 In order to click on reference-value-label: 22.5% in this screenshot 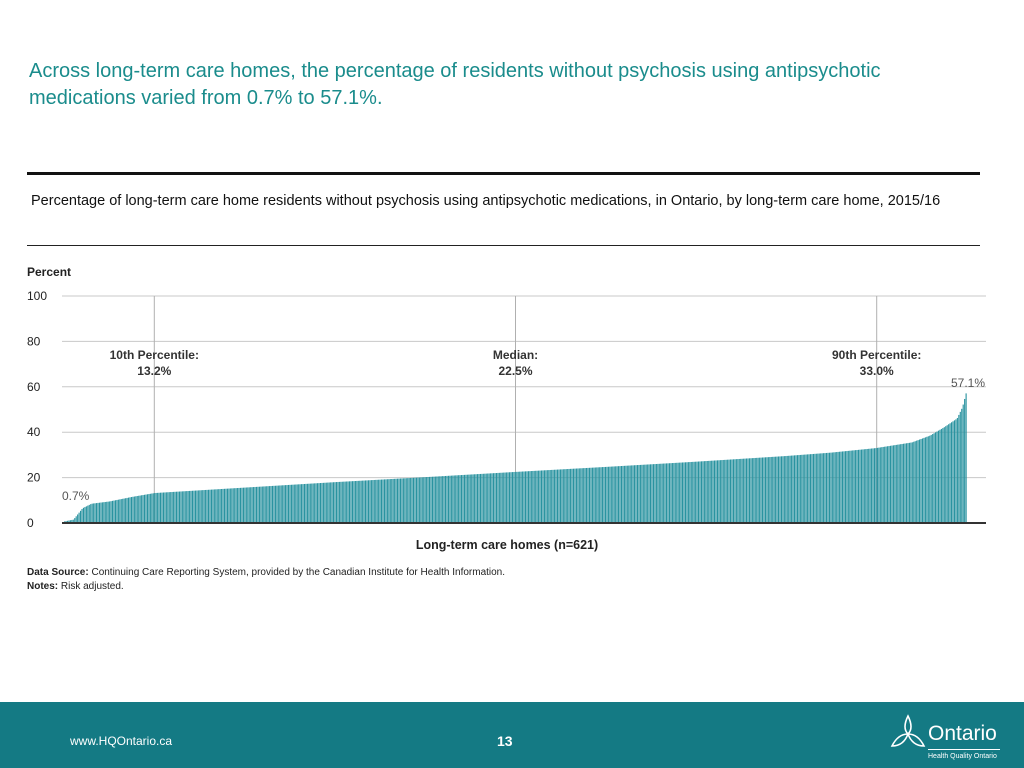, I will do `click(515, 371)`.